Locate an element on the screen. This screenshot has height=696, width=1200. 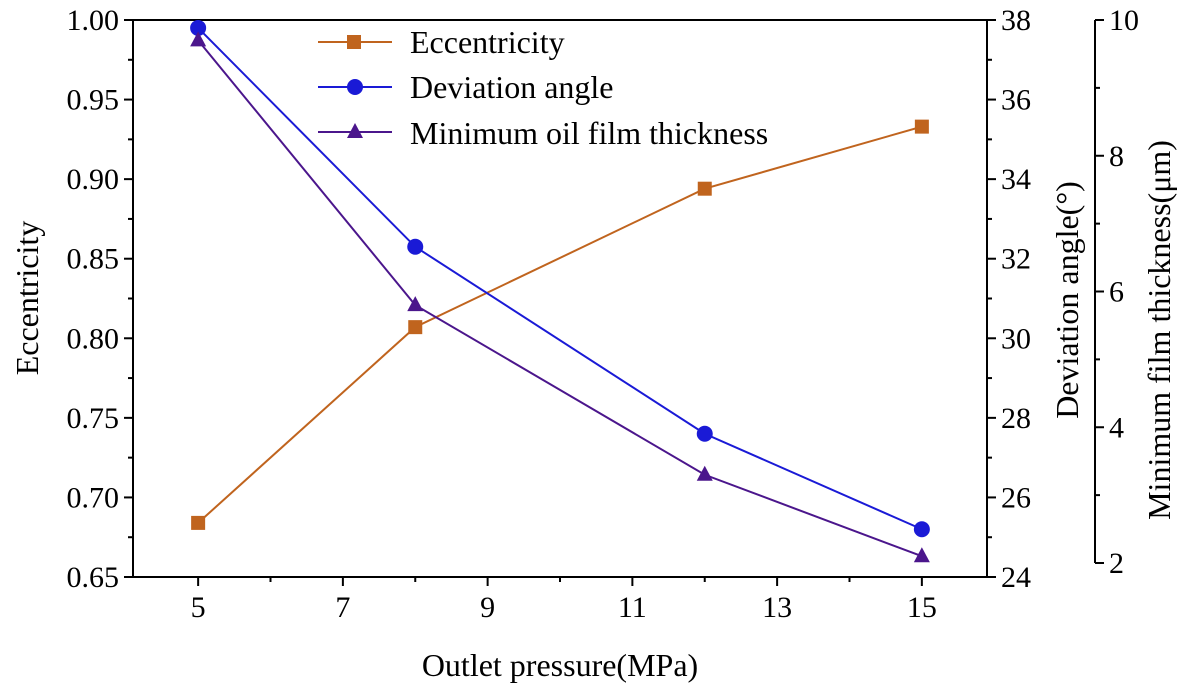
y2-tick-label: 36 is located at coordinates (1016, 100).